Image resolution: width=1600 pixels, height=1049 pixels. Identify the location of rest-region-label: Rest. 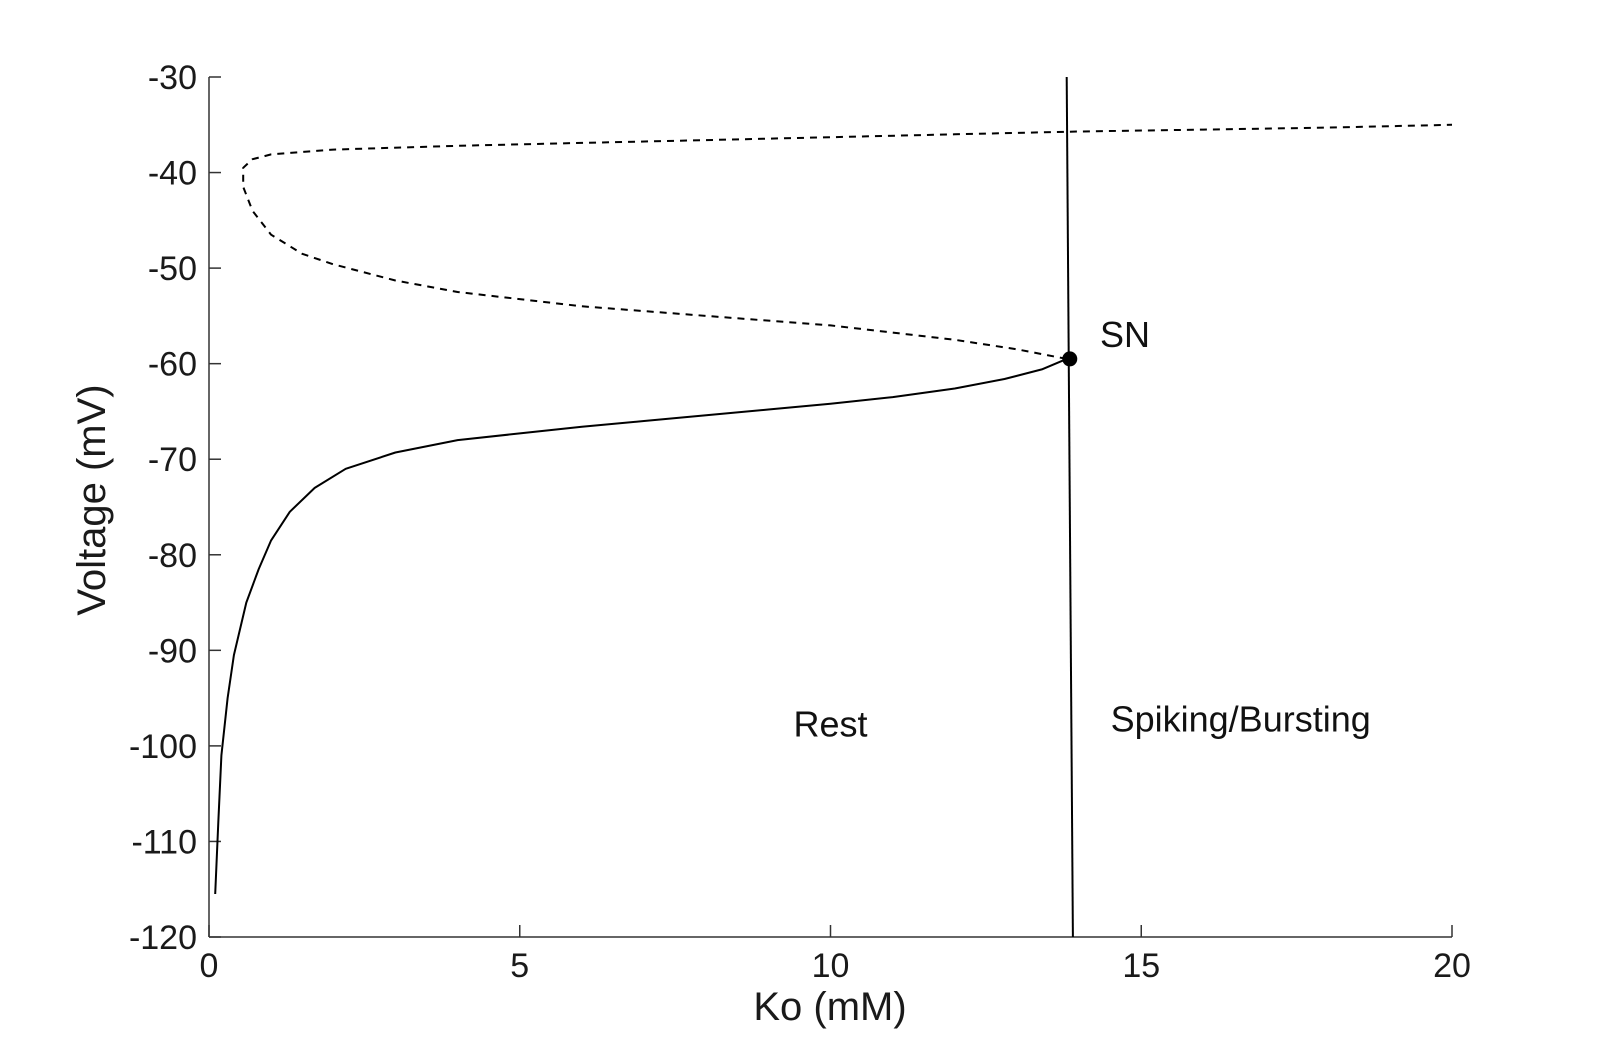
(830, 723).